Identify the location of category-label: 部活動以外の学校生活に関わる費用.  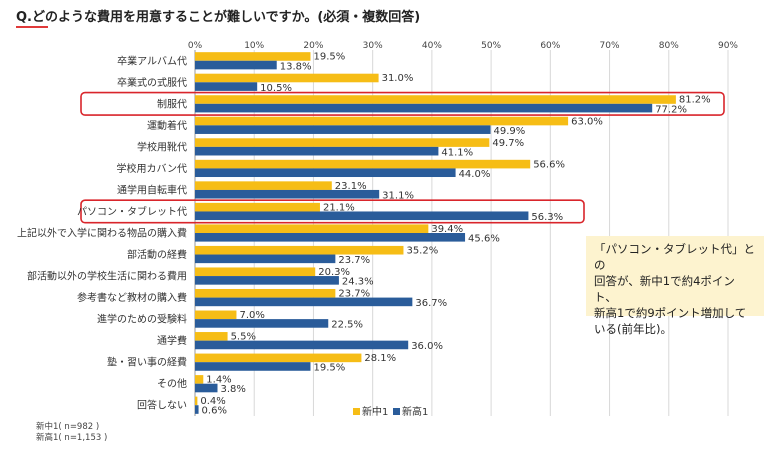
(107, 276).